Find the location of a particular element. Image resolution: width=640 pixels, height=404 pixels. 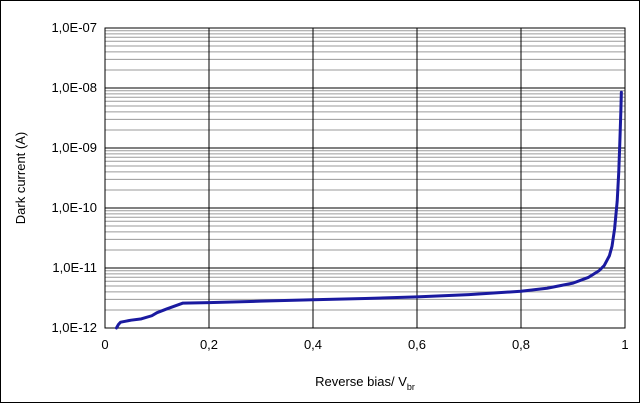

y-tick-label: 1,0E-12 is located at coordinates (74, 327).